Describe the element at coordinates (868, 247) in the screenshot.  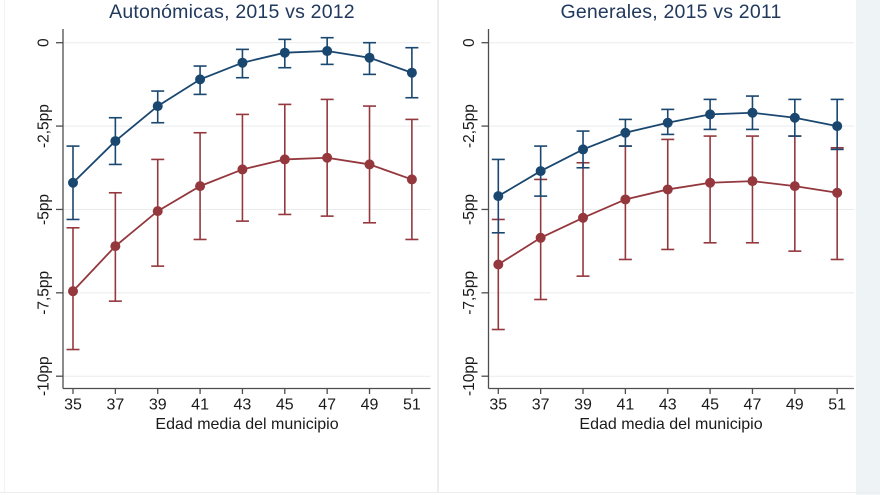
I see `right-margin-strip` at that location.